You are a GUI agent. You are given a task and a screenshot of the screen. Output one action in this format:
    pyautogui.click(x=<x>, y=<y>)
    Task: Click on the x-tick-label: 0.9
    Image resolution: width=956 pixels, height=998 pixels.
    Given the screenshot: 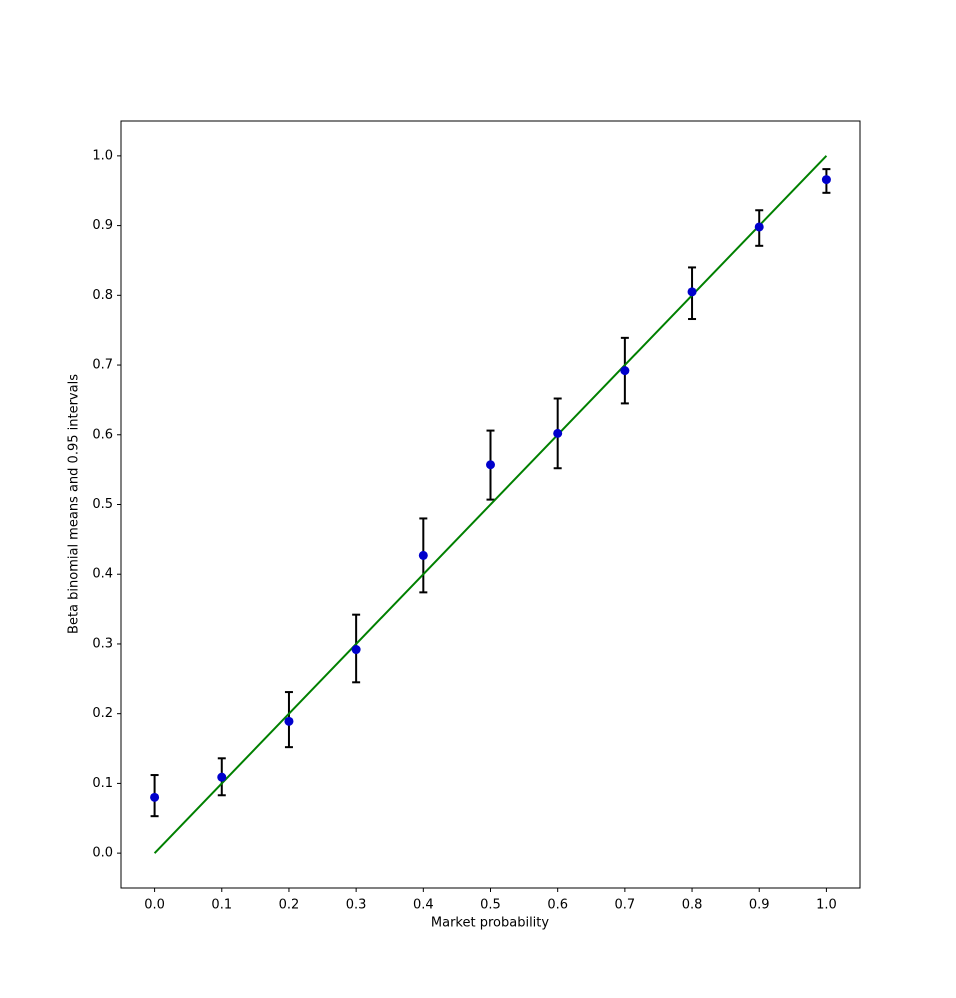 What is the action you would take?
    pyautogui.click(x=759, y=905)
    